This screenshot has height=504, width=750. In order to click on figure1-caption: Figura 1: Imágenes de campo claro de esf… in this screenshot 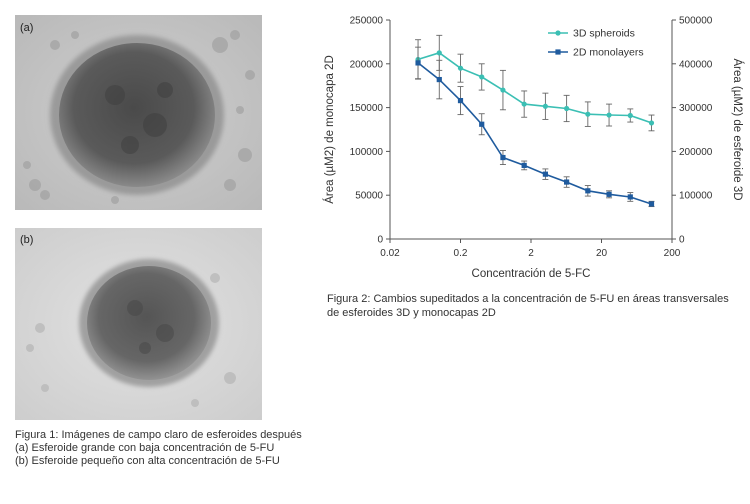, I will do `click(180, 448)`.